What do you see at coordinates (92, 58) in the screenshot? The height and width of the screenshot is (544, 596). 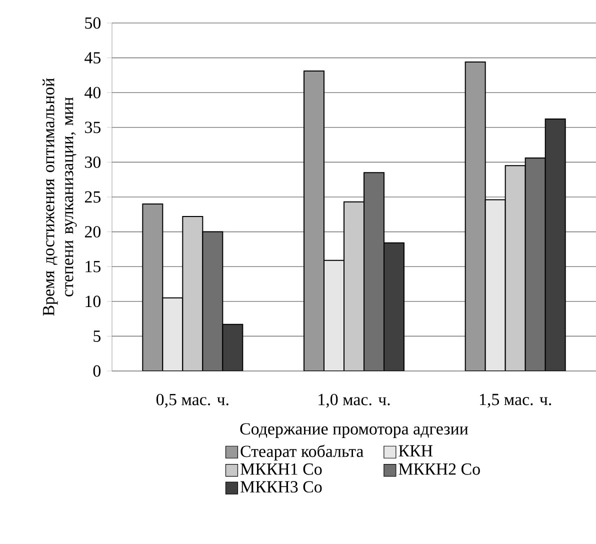 I see `y-tick-label: 45` at bounding box center [92, 58].